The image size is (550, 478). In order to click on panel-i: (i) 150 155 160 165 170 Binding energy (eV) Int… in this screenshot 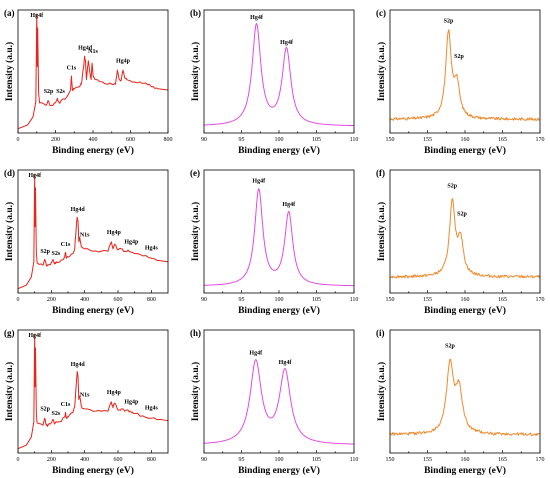, I will do `click(460, 402)`.